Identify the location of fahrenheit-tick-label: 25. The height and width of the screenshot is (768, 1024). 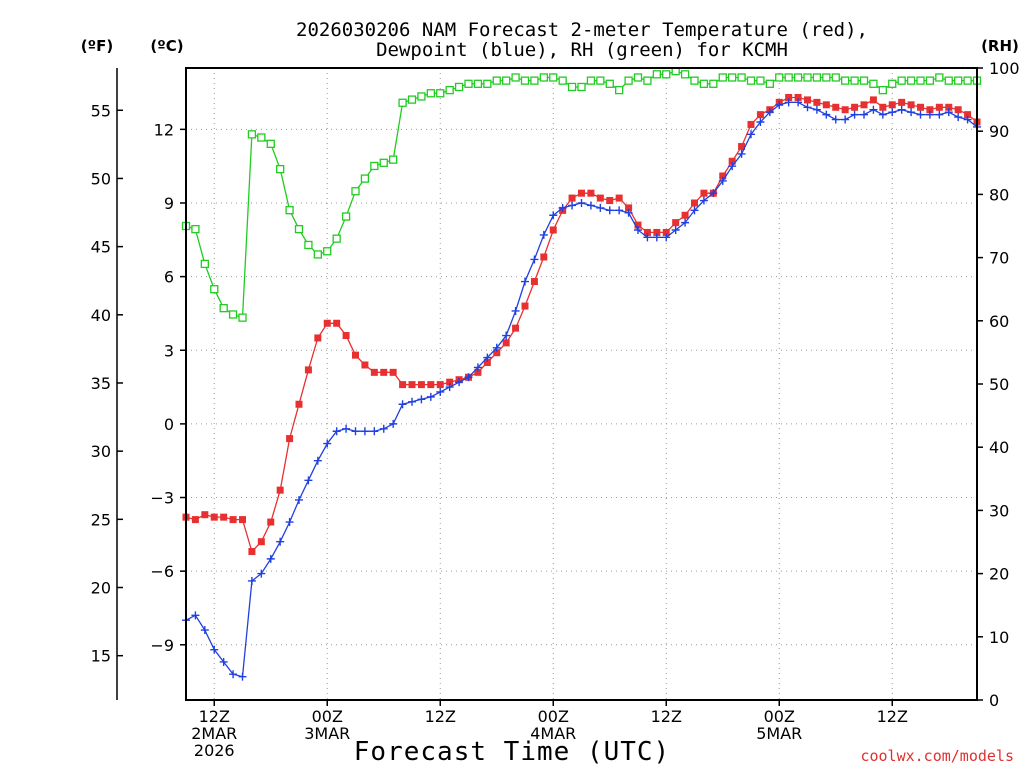
(101, 519).